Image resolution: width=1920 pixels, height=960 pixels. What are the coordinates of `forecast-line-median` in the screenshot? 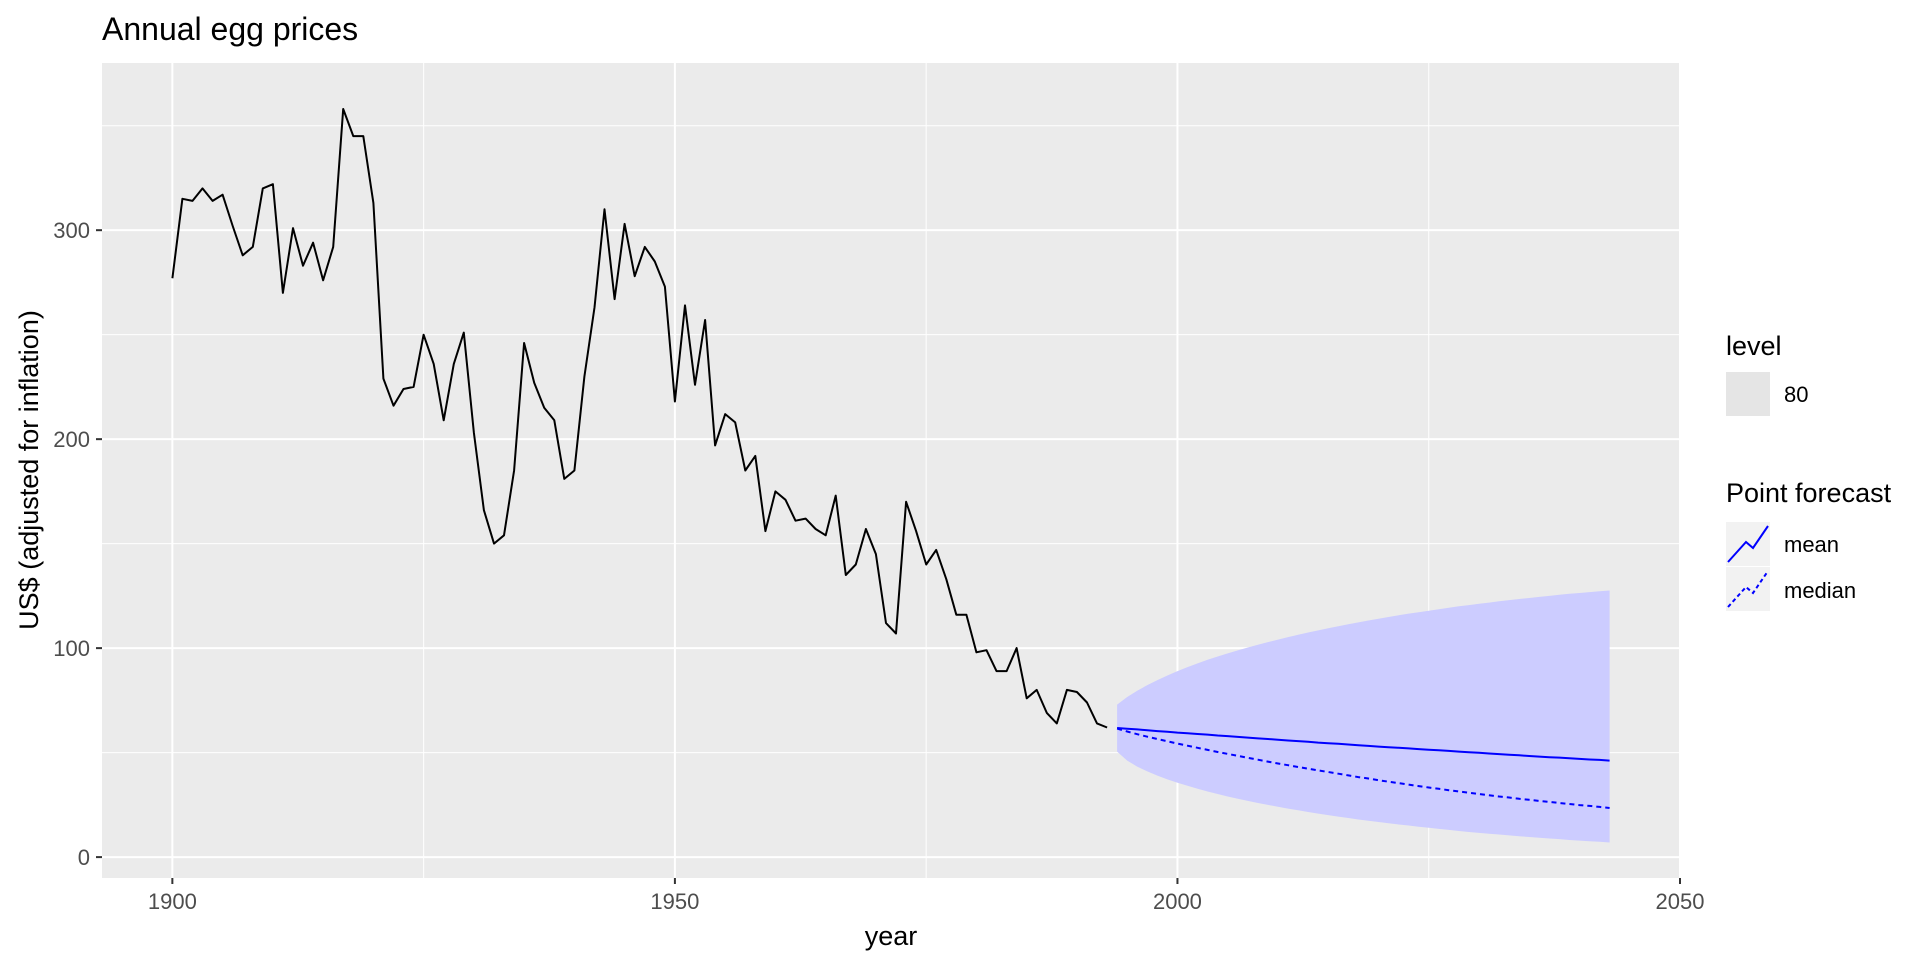 It's located at (1363, 768).